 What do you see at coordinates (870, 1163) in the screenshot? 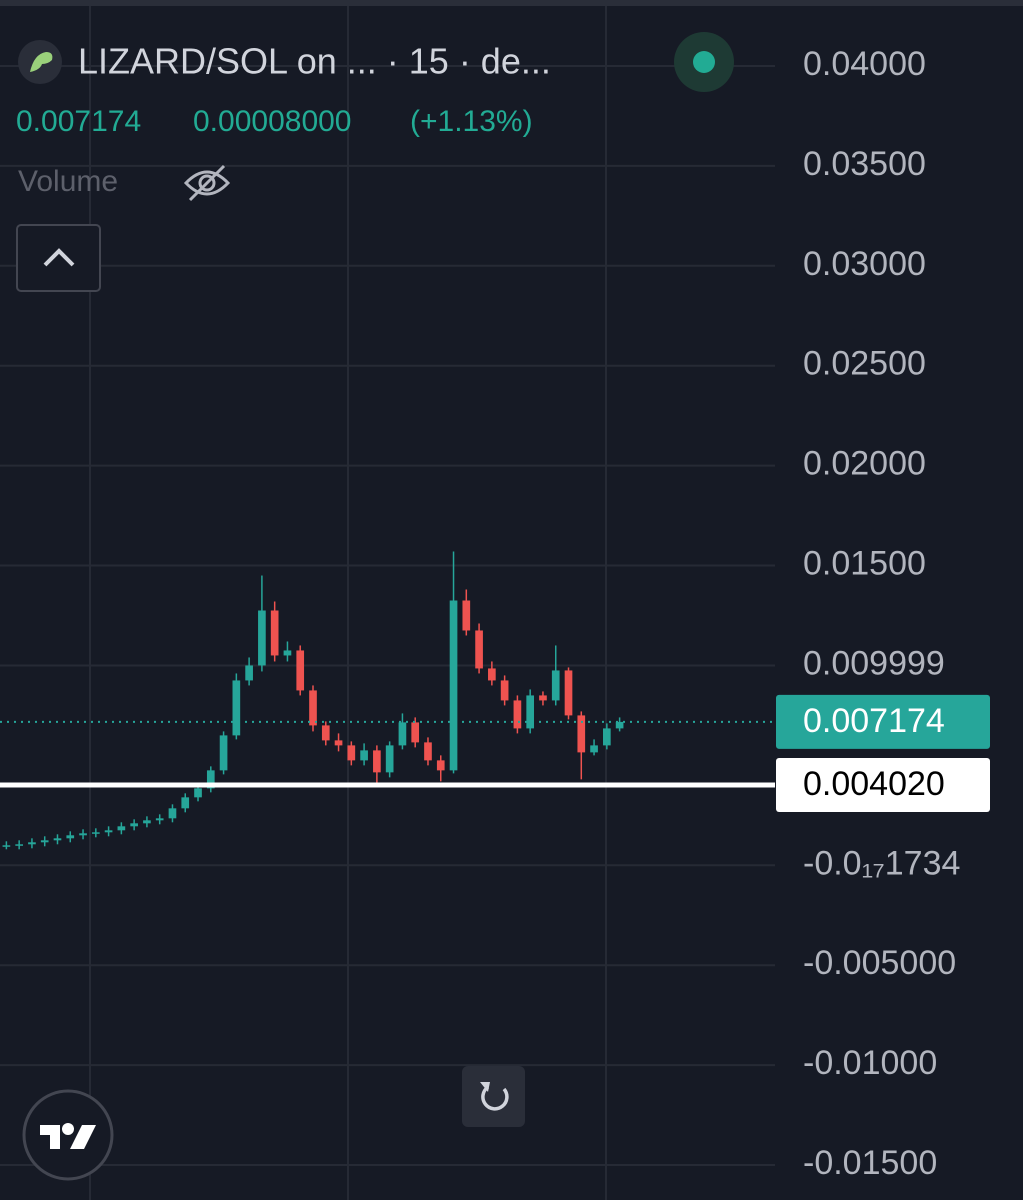
I see `y-tick-label: -0.01500` at bounding box center [870, 1163].